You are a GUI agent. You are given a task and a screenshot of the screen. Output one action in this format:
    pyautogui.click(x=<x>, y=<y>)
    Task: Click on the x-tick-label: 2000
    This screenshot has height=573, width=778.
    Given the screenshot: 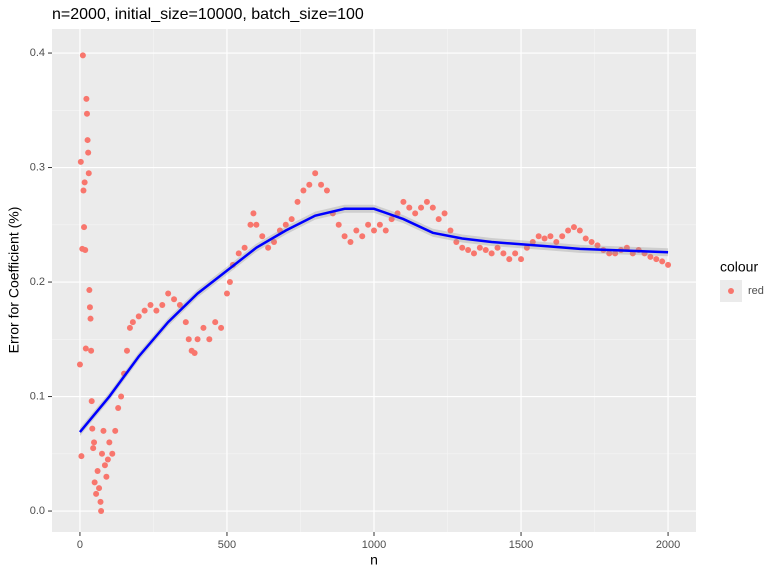 What is the action you would take?
    pyautogui.click(x=668, y=545)
    